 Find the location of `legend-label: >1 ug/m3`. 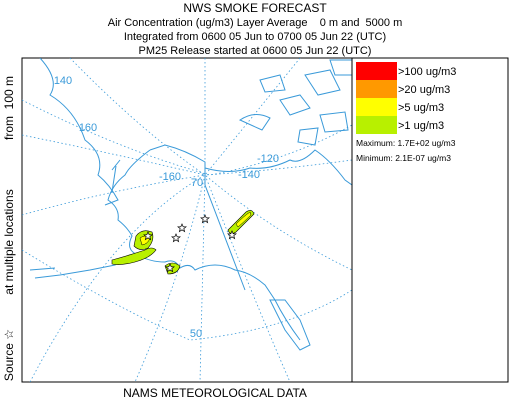

legend-label: >1 ug/m3 is located at coordinates (421, 126).